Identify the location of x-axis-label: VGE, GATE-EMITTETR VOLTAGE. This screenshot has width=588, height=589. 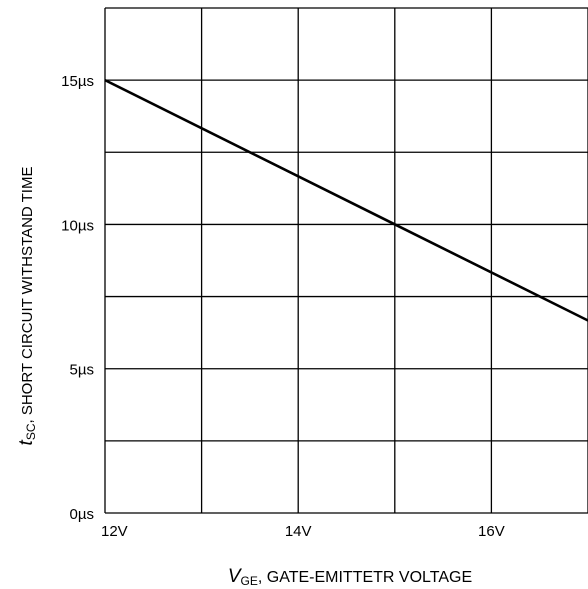
(350, 577).